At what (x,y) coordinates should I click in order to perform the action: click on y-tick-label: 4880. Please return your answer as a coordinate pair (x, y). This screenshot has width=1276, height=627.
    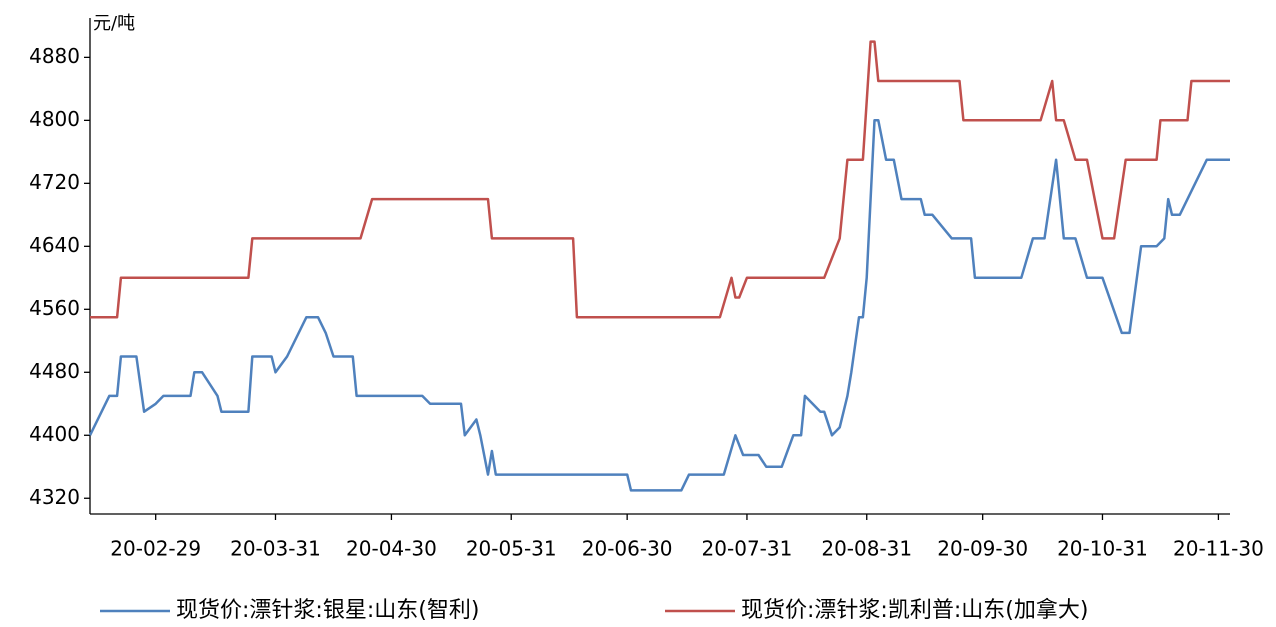
    Looking at the image, I should click on (54, 56).